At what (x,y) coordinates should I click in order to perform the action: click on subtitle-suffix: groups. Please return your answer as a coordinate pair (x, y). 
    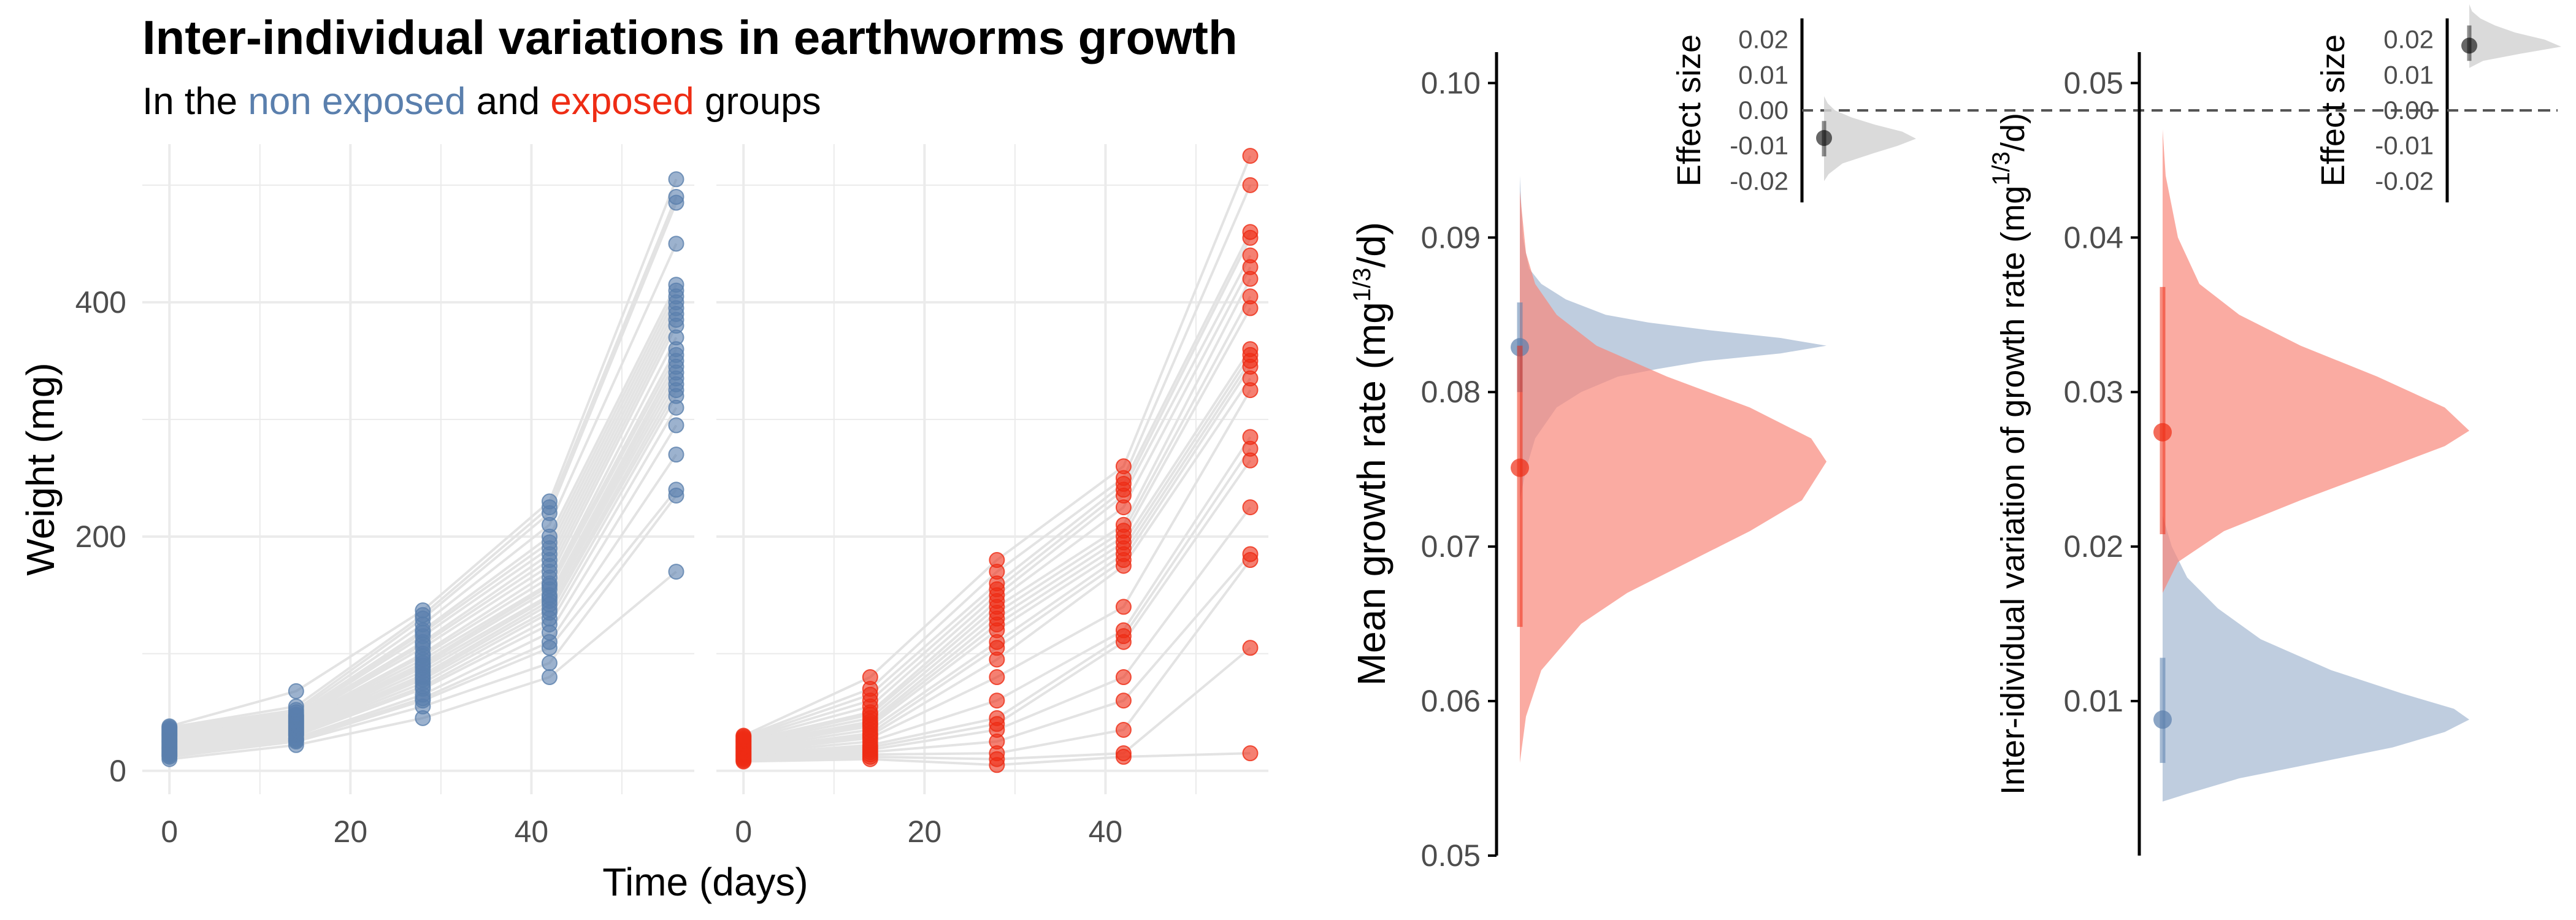
    Looking at the image, I should click on (757, 101).